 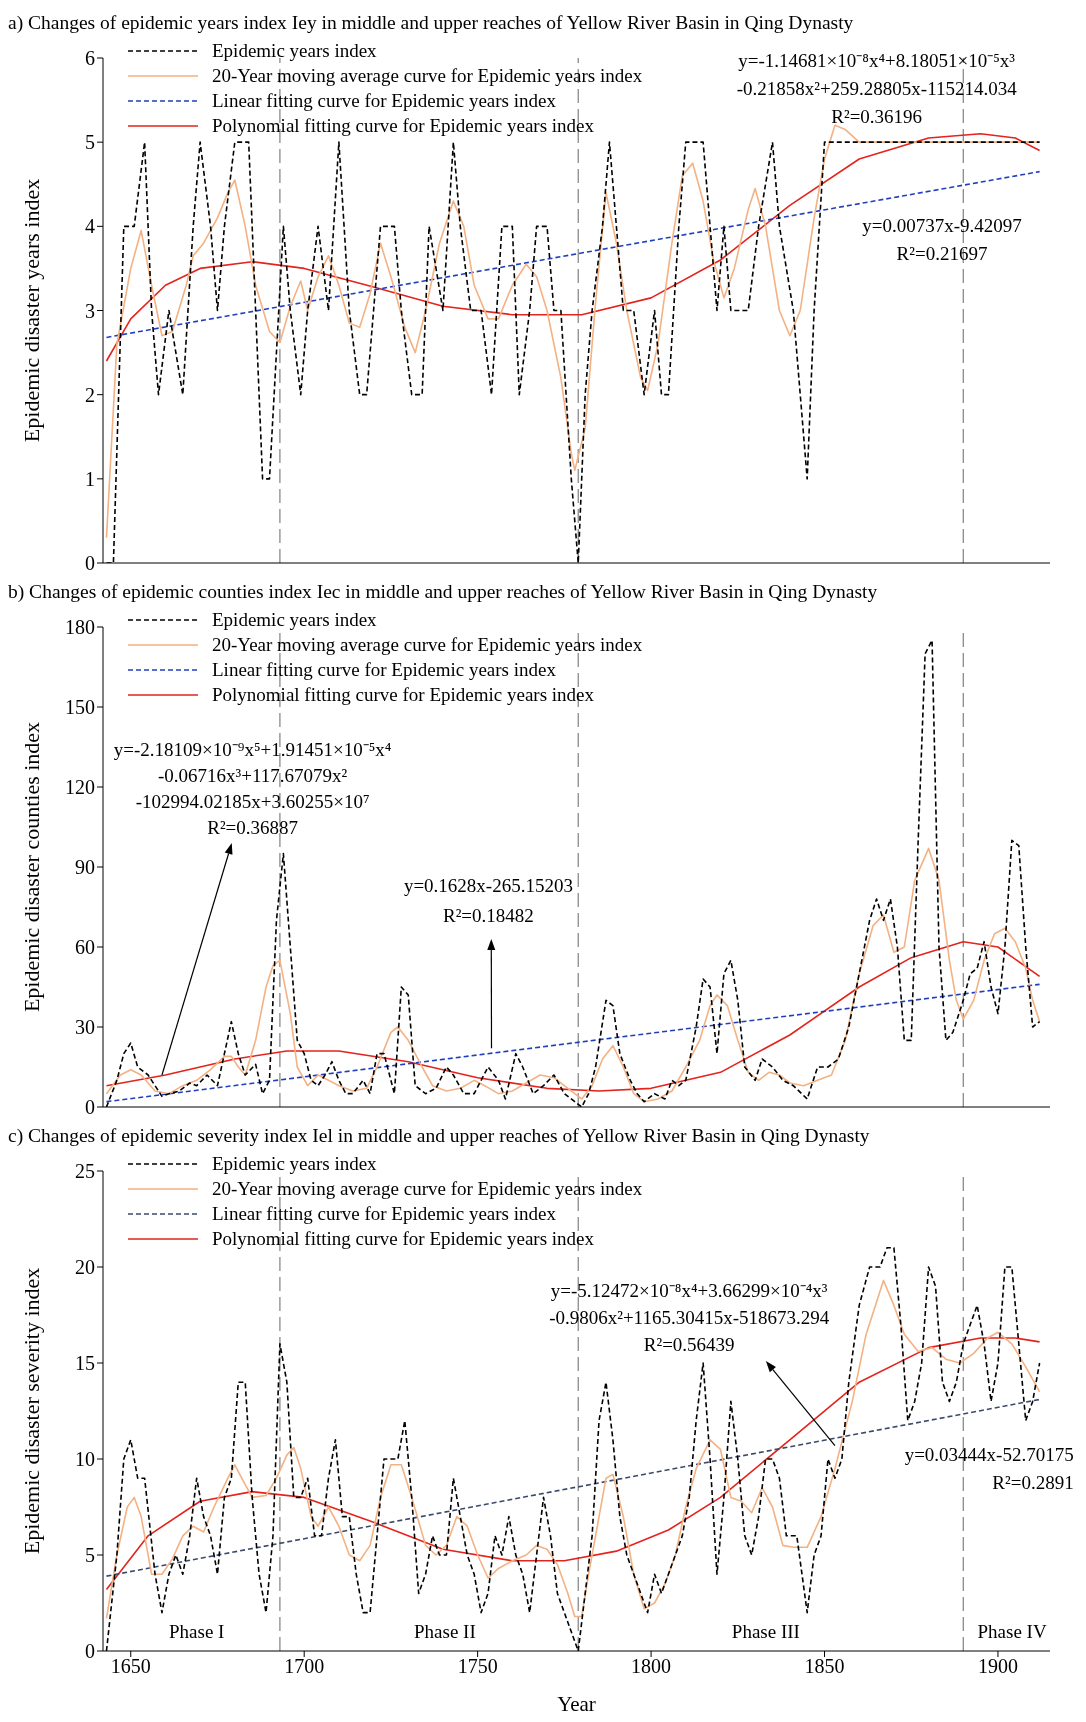 What do you see at coordinates (942, 240) in the screenshot?
I see `annotation: y=0.00737x-9.42097 R²=0.21697` at bounding box center [942, 240].